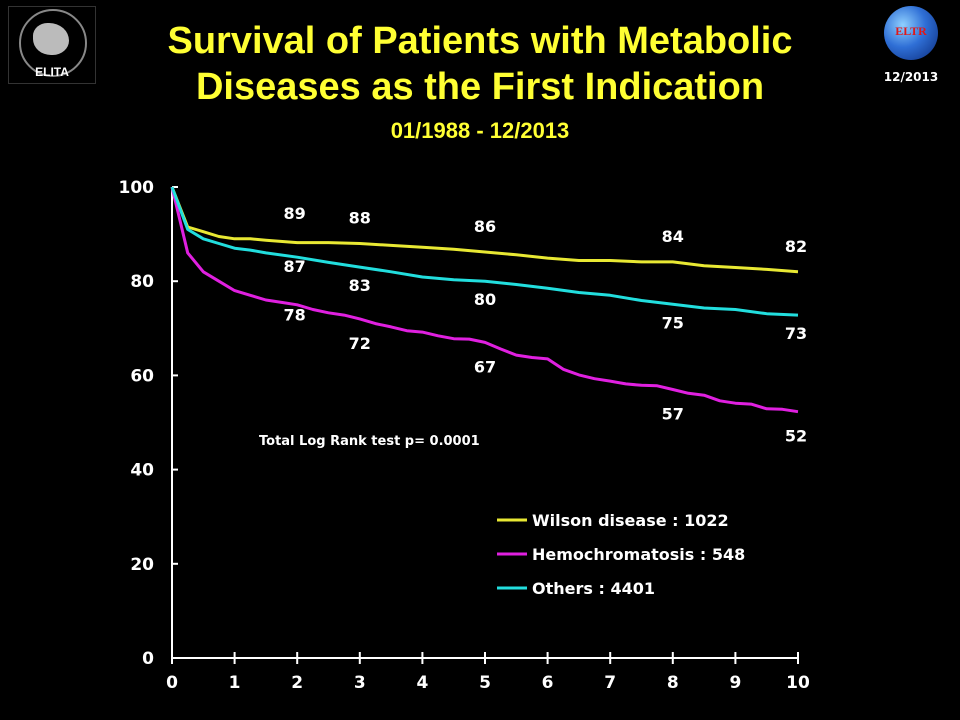 The width and height of the screenshot is (960, 720). Describe the element at coordinates (610, 683) in the screenshot. I see `x-tick-label: 7` at that location.